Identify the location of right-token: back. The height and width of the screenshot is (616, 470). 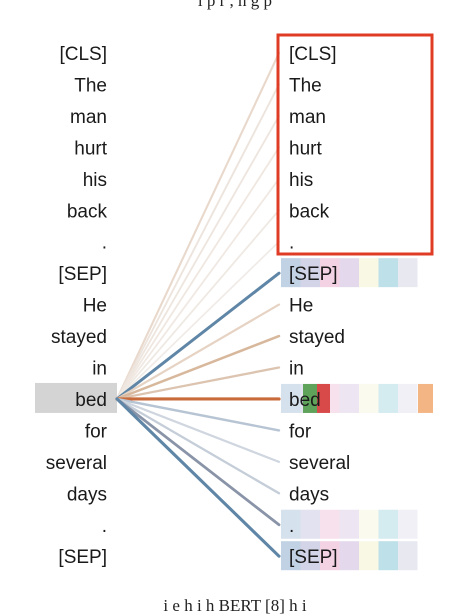
(309, 211).